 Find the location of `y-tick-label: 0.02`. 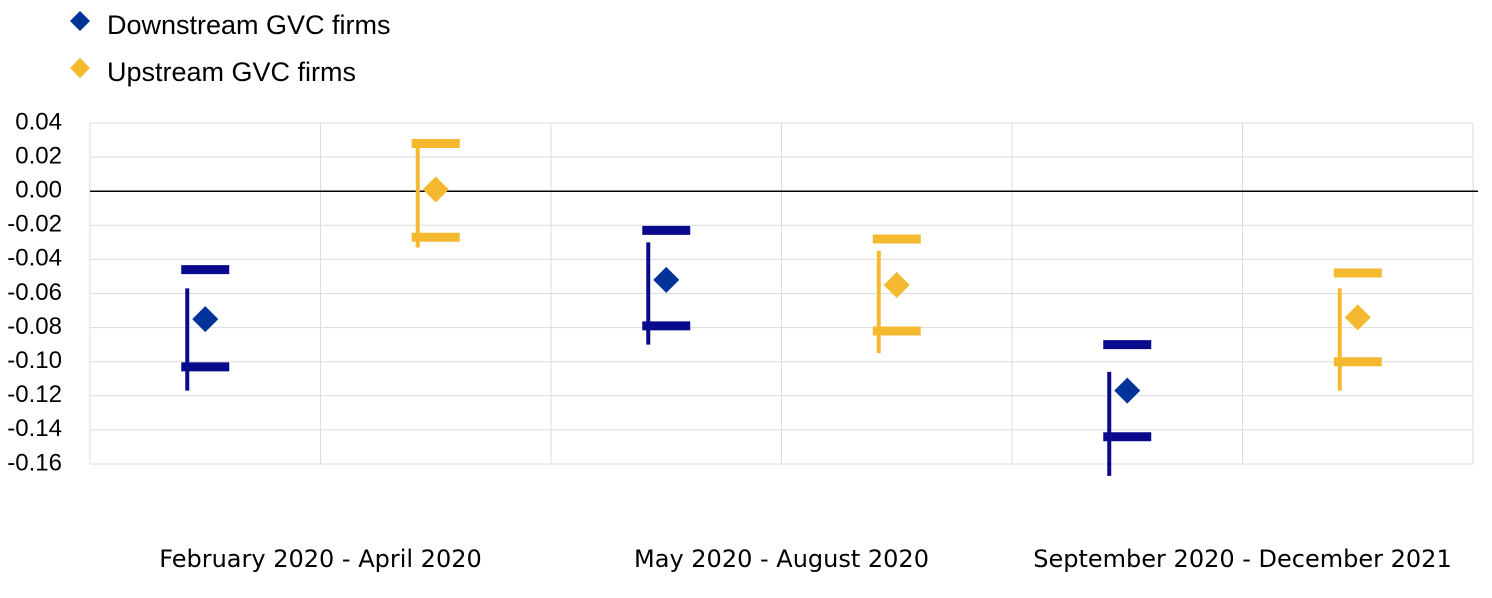

y-tick-label: 0.02 is located at coordinates (38, 155).